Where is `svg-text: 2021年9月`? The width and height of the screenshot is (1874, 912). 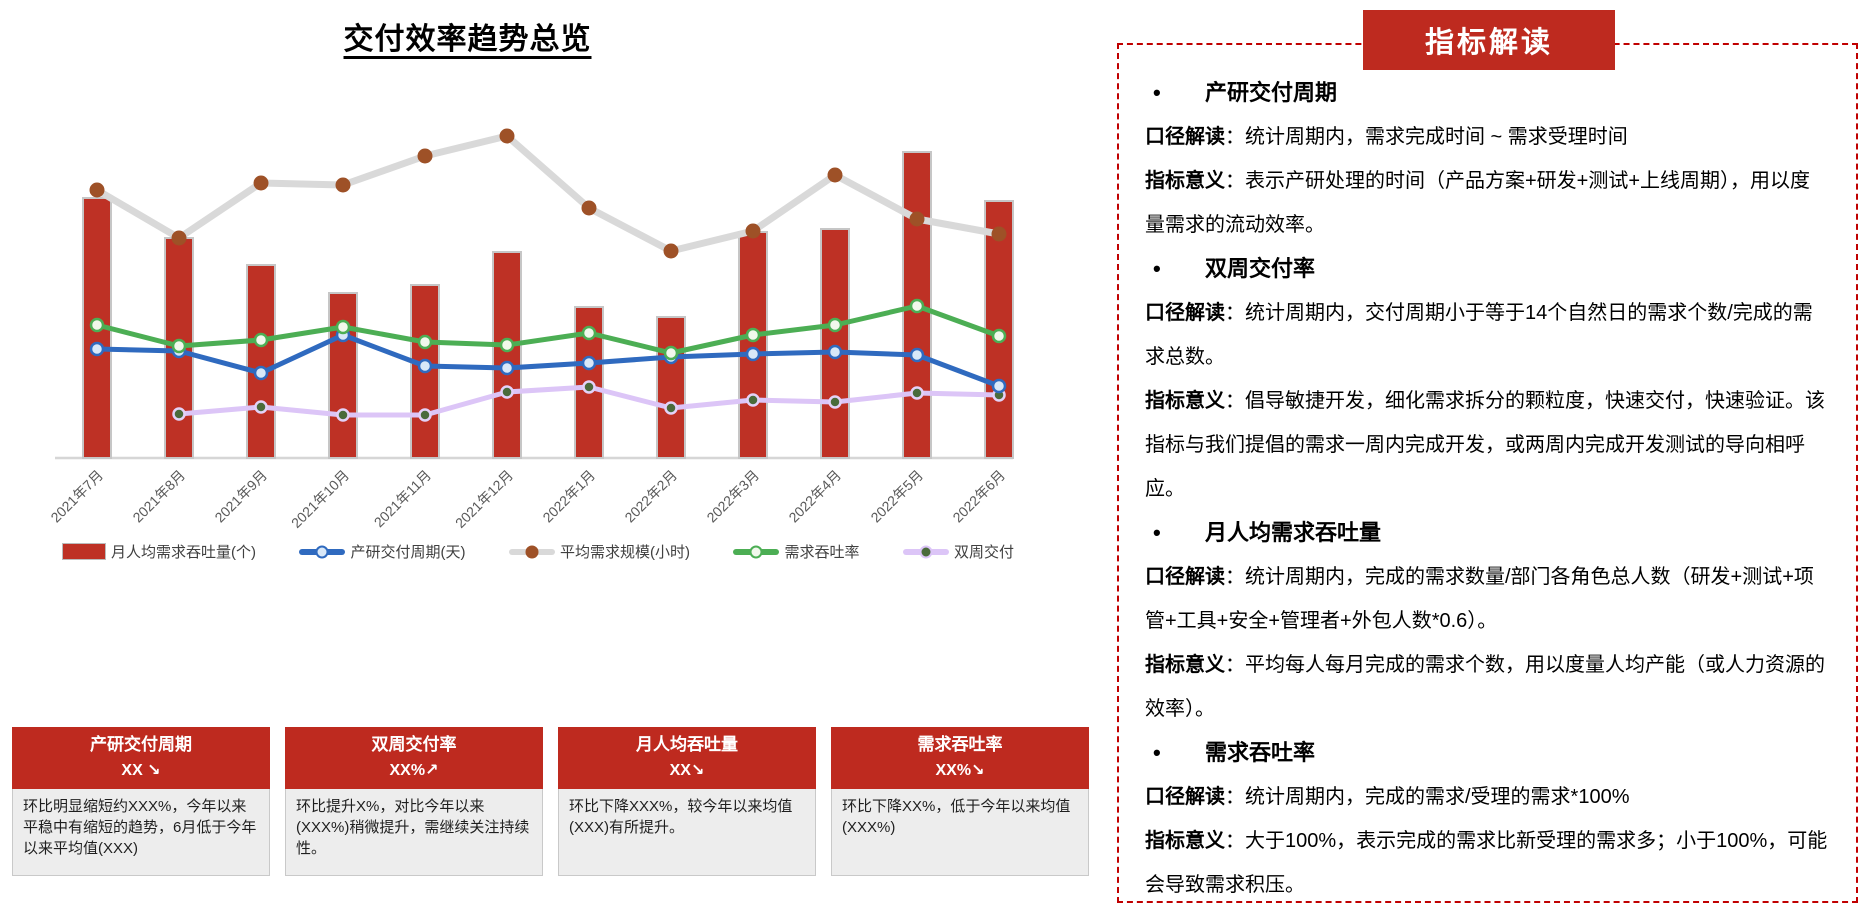 svg-text: 2021年9月 is located at coordinates (240, 496).